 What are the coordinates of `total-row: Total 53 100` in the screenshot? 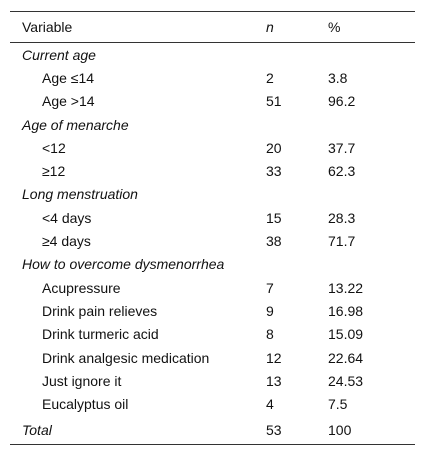 It's located at (212, 430).